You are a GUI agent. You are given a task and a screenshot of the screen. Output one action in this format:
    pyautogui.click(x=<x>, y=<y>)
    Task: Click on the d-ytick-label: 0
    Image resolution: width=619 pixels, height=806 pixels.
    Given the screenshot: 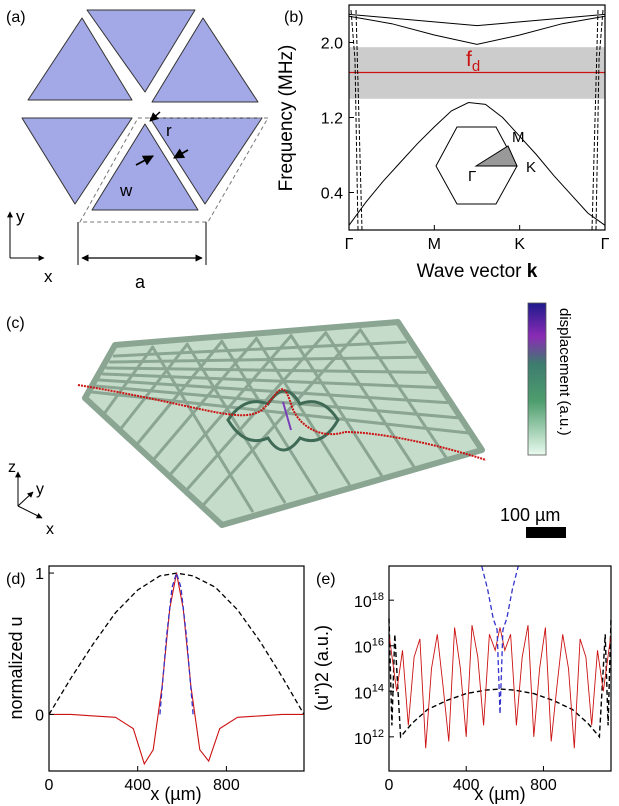 What is the action you would take?
    pyautogui.click(x=39, y=715)
    